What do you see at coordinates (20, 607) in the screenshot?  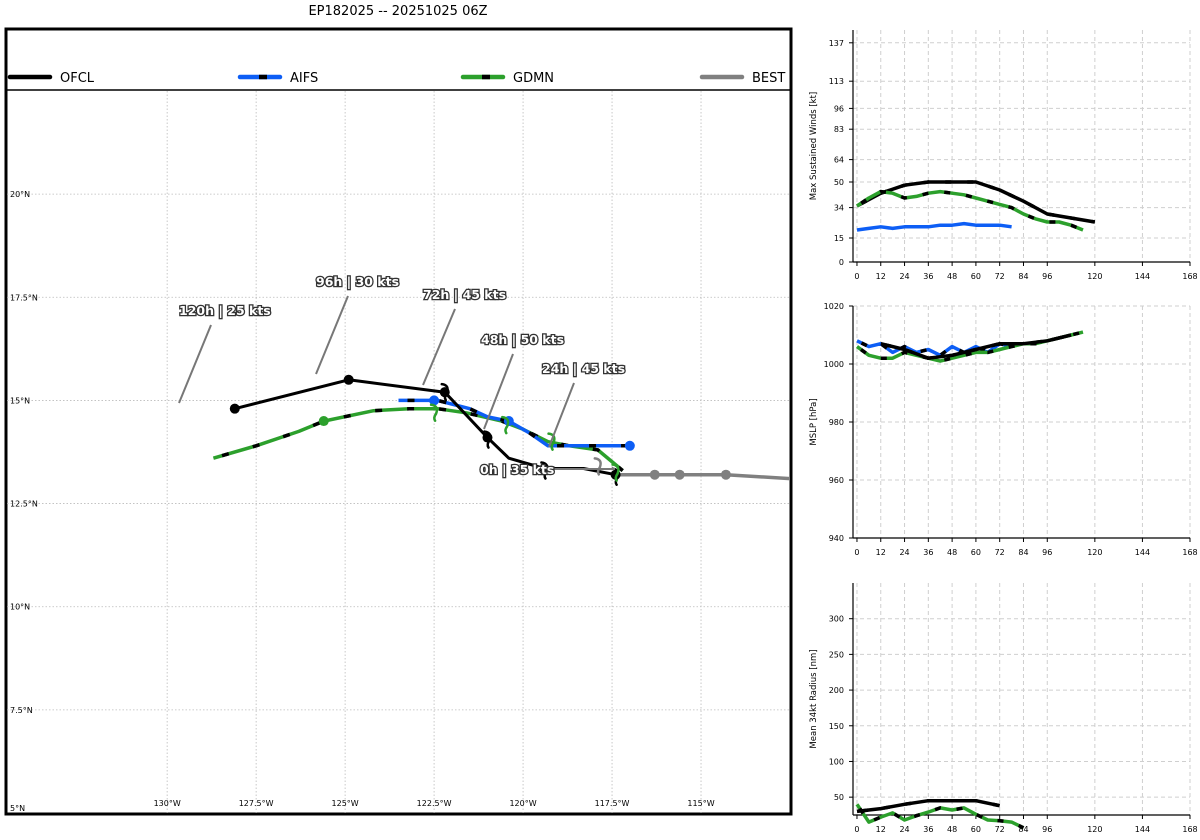 I see `map-y-tick-label: 10°N` at bounding box center [20, 607].